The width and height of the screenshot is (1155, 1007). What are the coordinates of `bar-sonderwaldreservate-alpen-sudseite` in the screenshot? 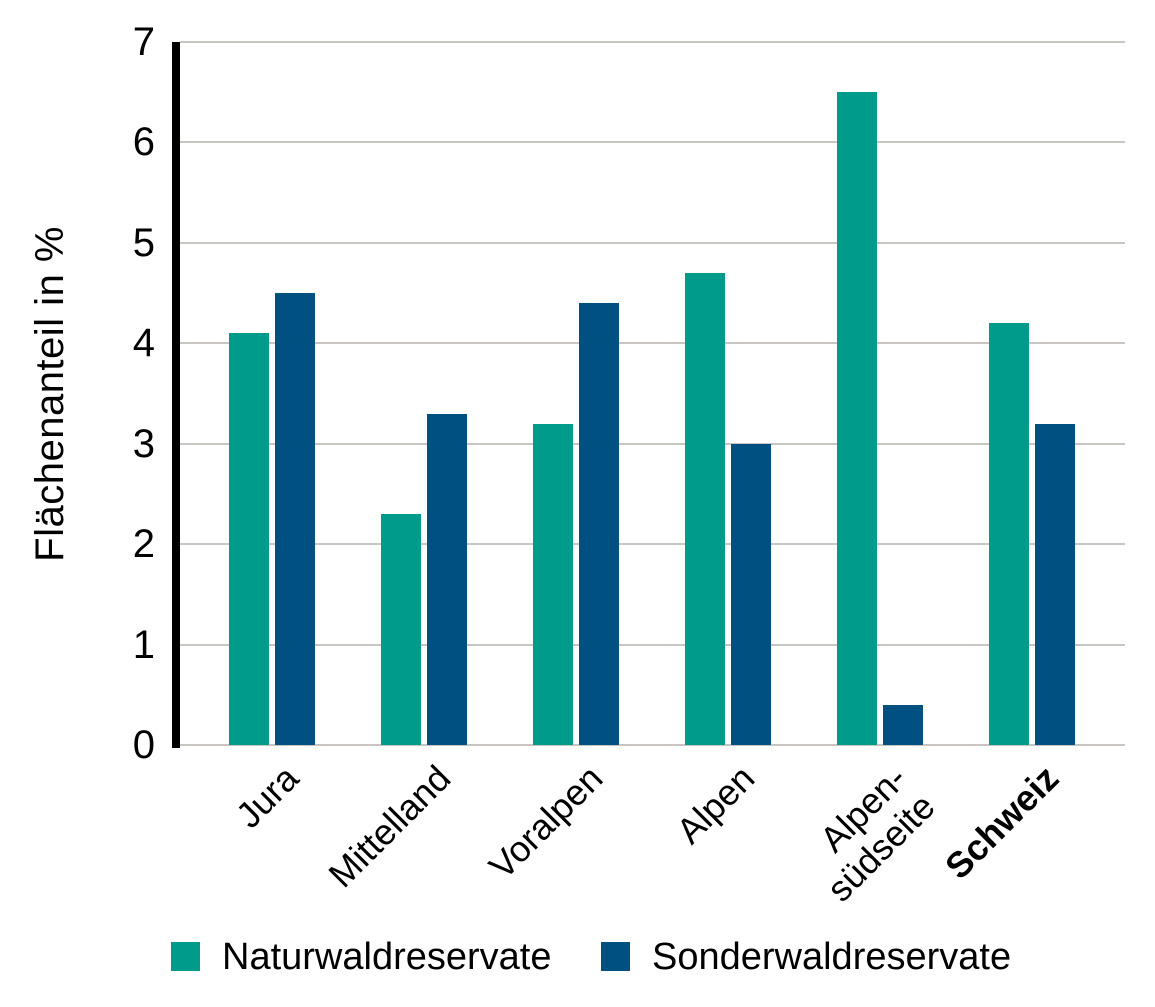 It's located at (903, 724).